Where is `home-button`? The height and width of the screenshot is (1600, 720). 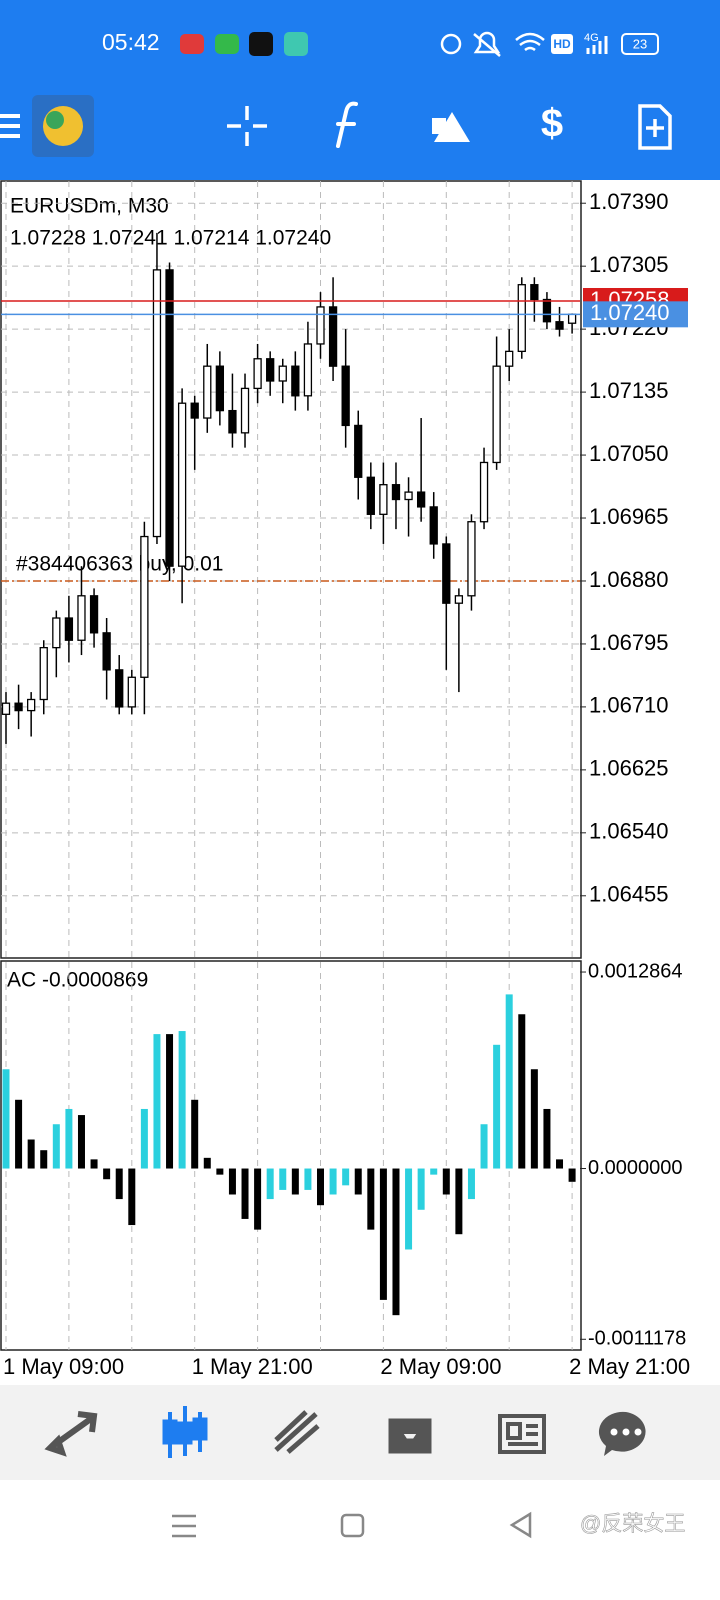 home-button is located at coordinates (352, 1525).